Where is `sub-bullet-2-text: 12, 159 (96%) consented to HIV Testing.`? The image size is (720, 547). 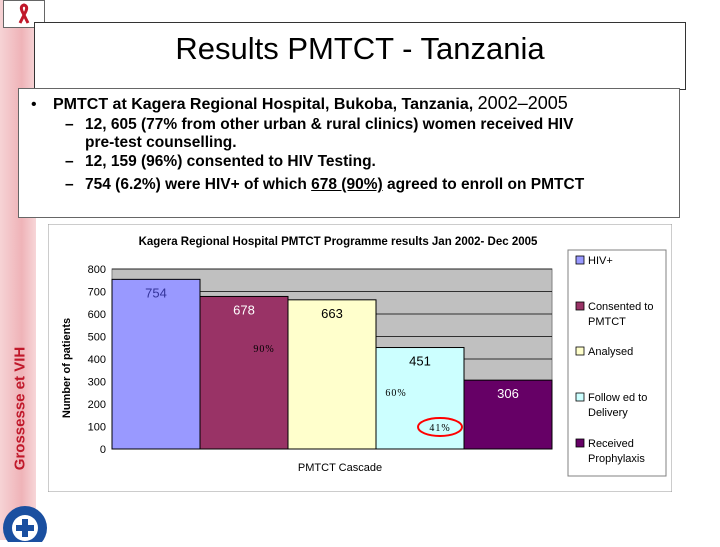
sub-bullet-2-text: 12, 159 (96%) consented to HIV Testing. is located at coordinates (230, 161).